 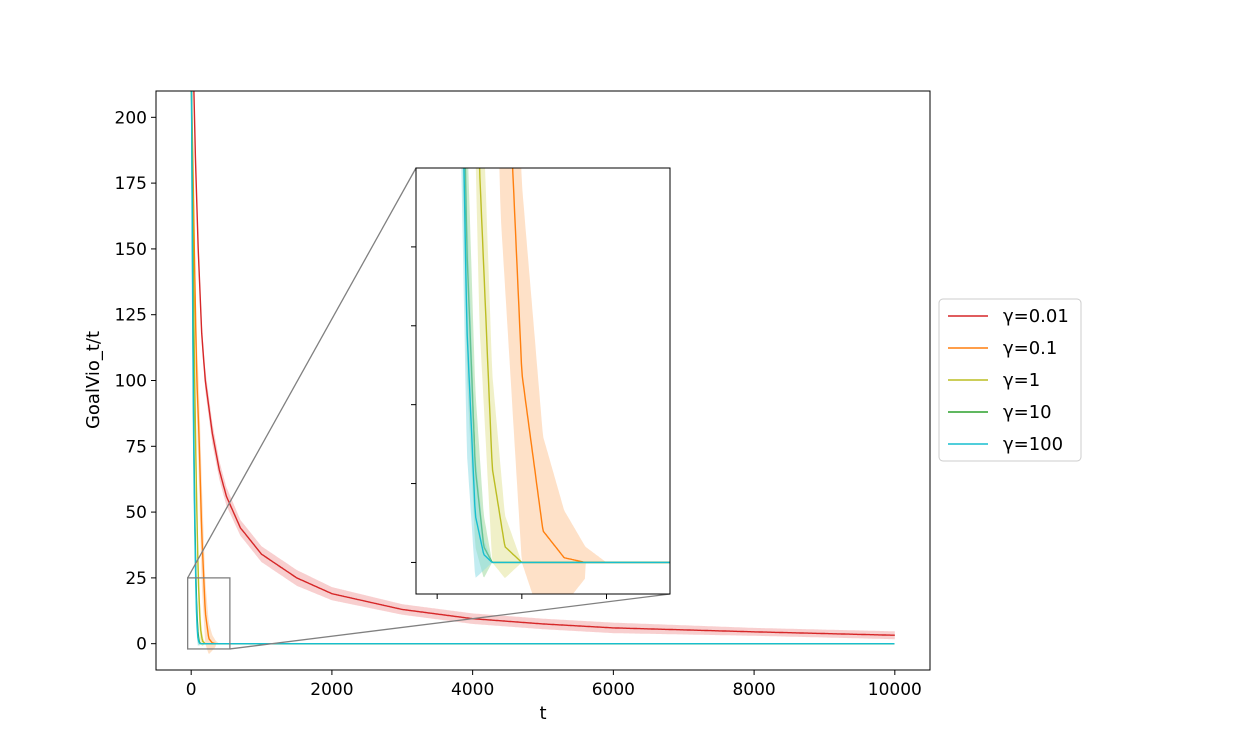 I want to click on y-tick-label: 0, so click(x=141, y=645).